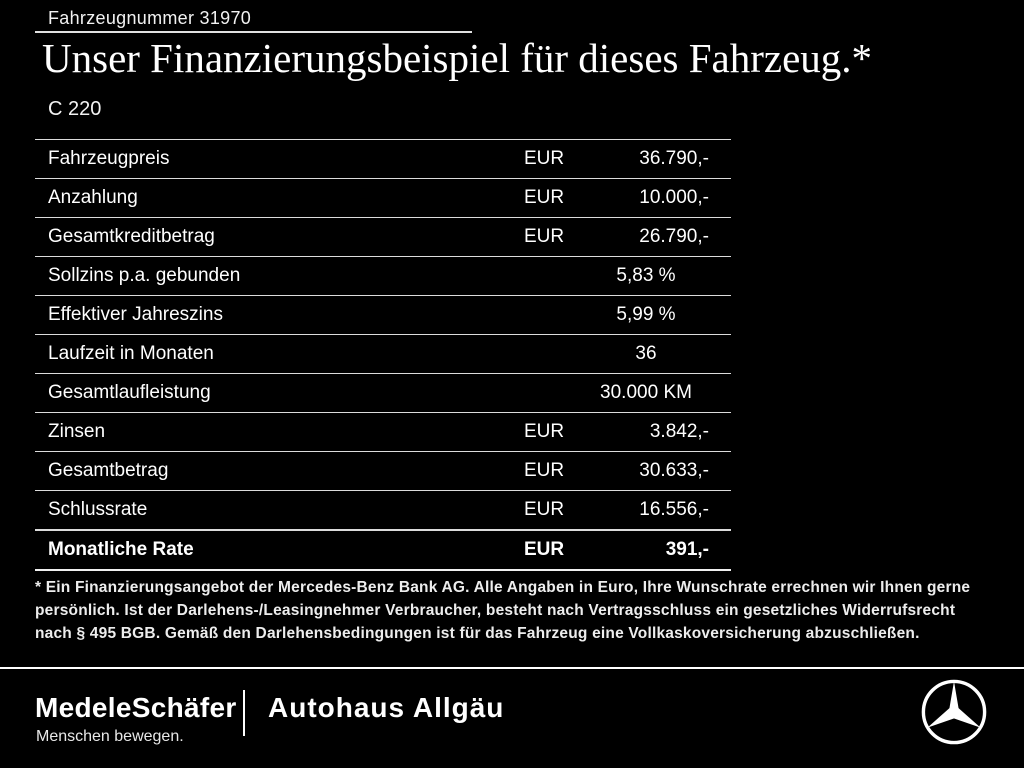 The width and height of the screenshot is (1024, 768). Describe the element at coordinates (674, 236) in the screenshot. I see `row-value: 26.790,-` at that location.